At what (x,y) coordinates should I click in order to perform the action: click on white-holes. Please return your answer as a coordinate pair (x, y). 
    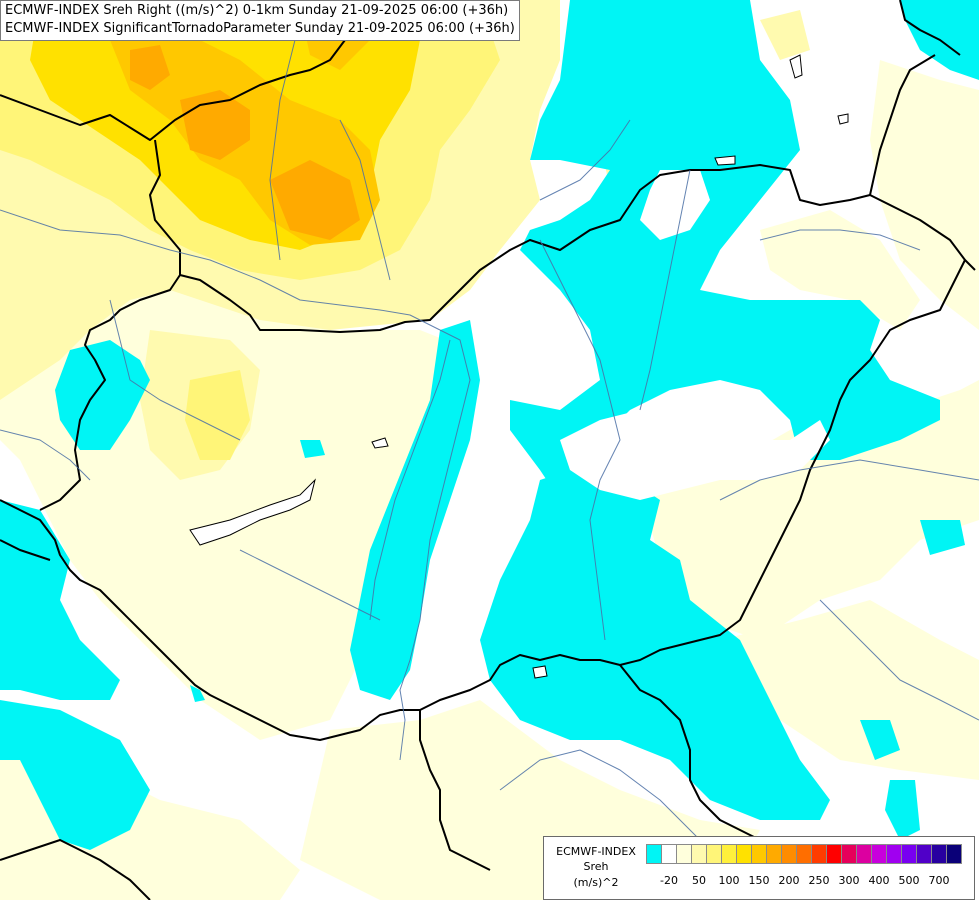
    Looking at the image, I should click on (680, 335).